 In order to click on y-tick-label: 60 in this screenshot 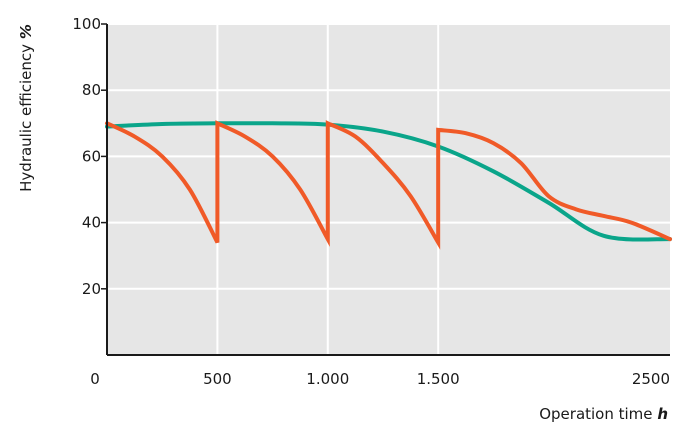, I will do `click(91, 156)`.